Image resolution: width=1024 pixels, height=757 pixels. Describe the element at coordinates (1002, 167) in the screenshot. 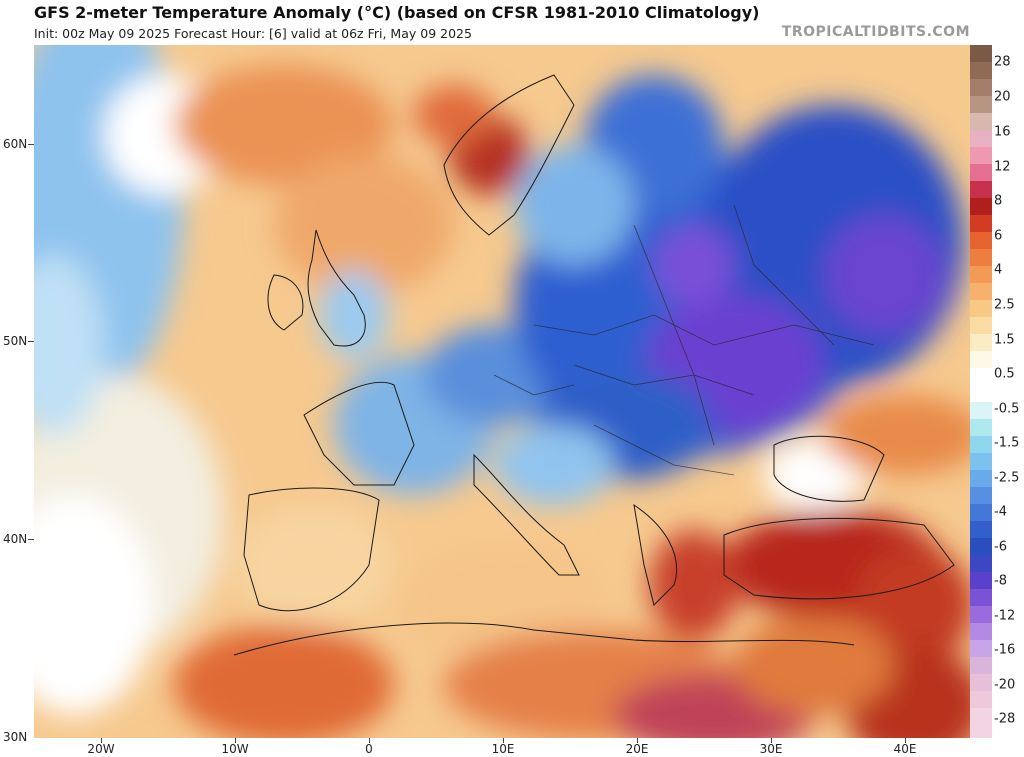

I see `legend-label: 12` at that location.